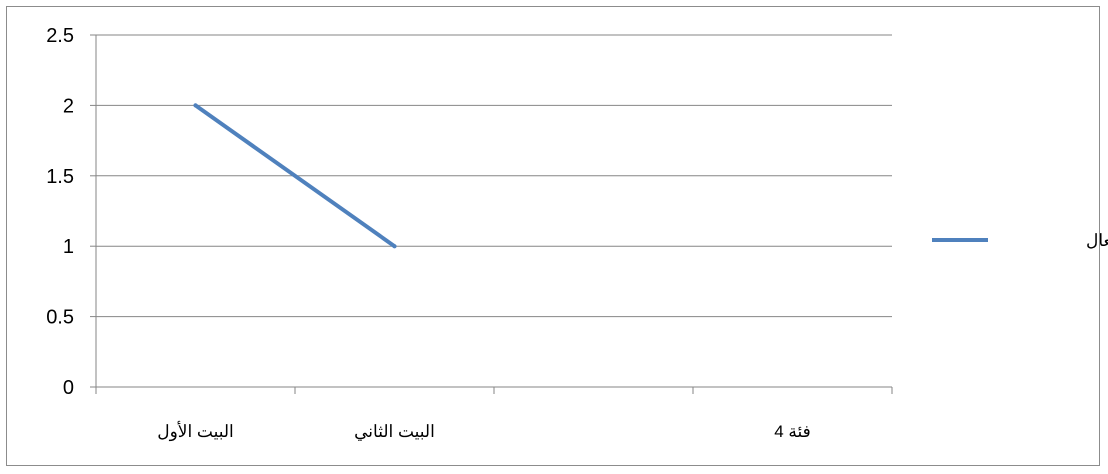 The height and width of the screenshot is (474, 1108). Describe the element at coordinates (484, 431) in the screenshot. I see `x-tick-labels: البيت الأول البيت الثاني فئة 4` at that location.